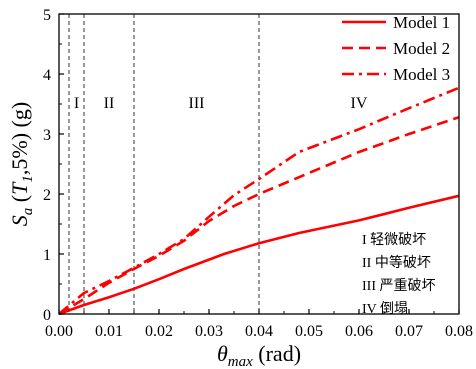  What do you see at coordinates (19, 201) in the screenshot?
I see `y-axis-label-open: (` at bounding box center [19, 201].